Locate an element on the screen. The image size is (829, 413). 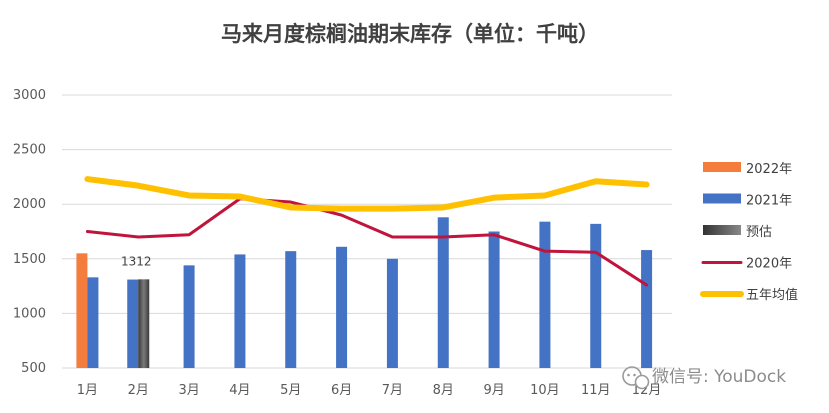
bar-2022 is located at coordinates (82, 310).